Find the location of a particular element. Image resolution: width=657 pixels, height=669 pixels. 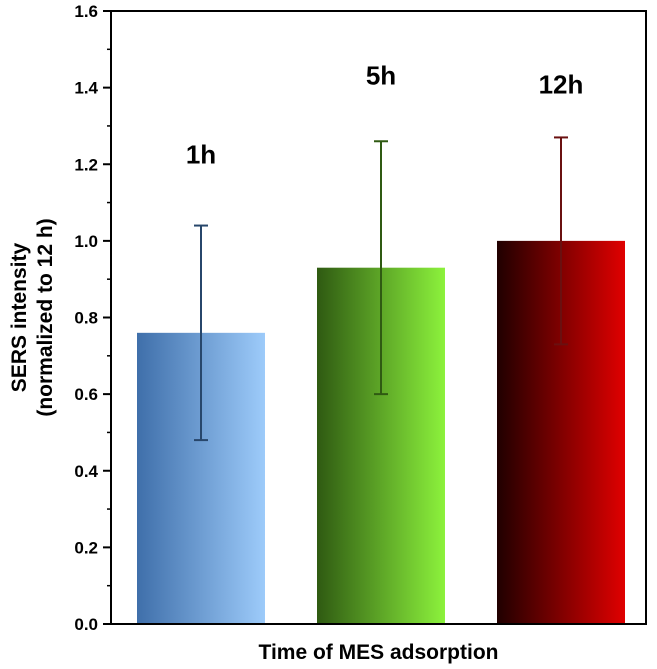

y-tick-label: 0.8 is located at coordinates (86, 318).